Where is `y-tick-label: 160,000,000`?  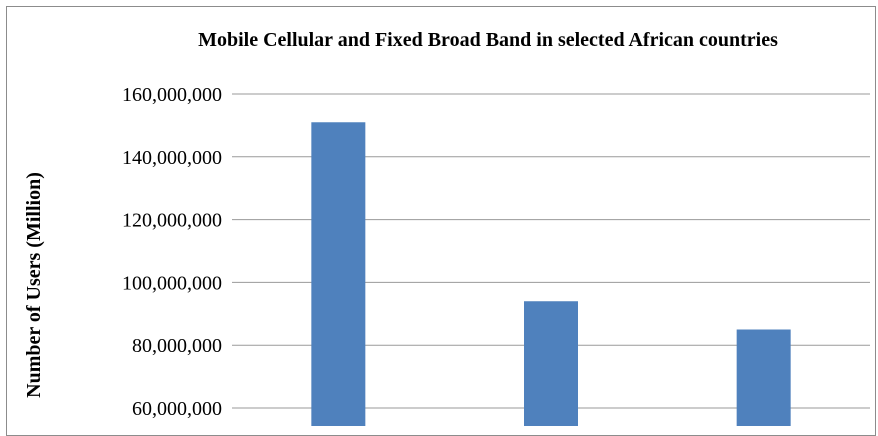 y-tick-label: 160,000,000 is located at coordinates (172, 95).